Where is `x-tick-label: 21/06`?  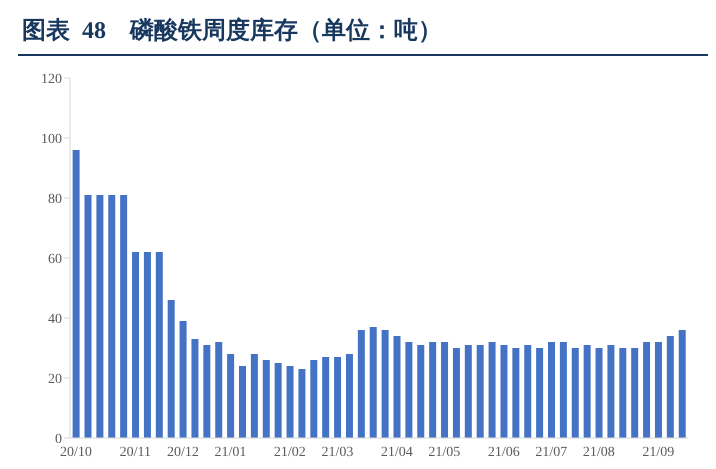 x-tick-label: 21/06 is located at coordinates (504, 452).